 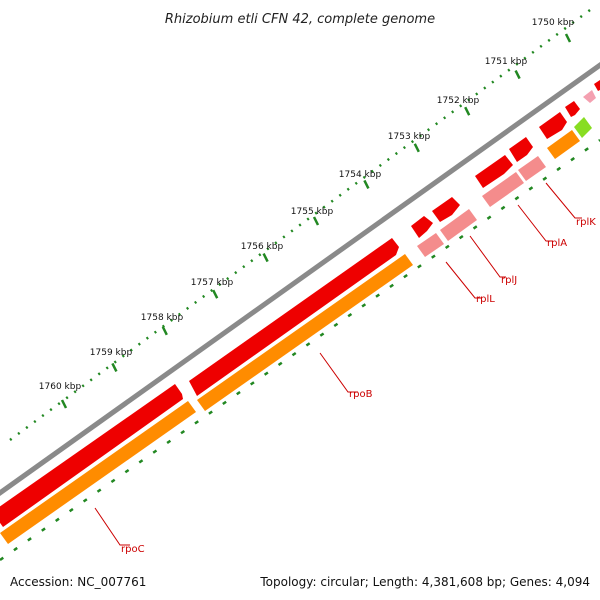 What do you see at coordinates (300, 19) in the screenshot?
I see `map-title: Rhizobium etli CFN 42, complete genome` at bounding box center [300, 19].